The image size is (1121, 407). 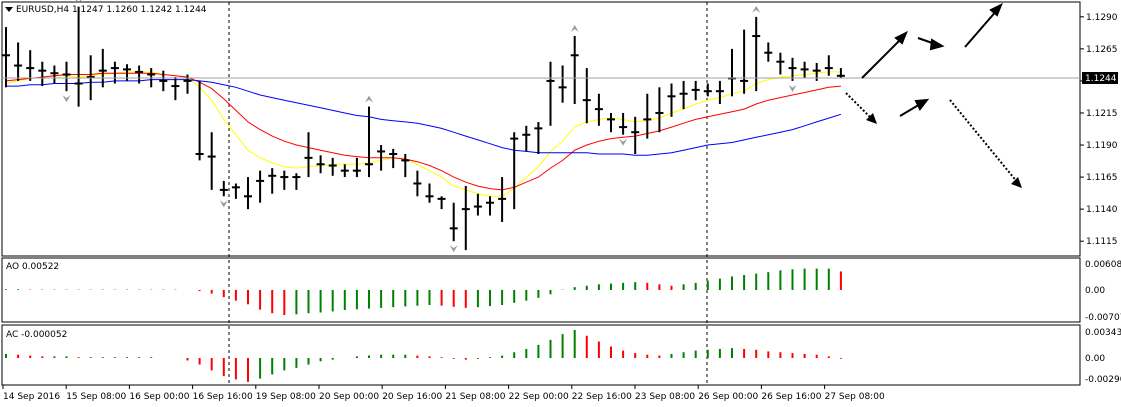 What do you see at coordinates (1102, 242) in the screenshot?
I see `price-tick-label: 1.1115` at bounding box center [1102, 242].